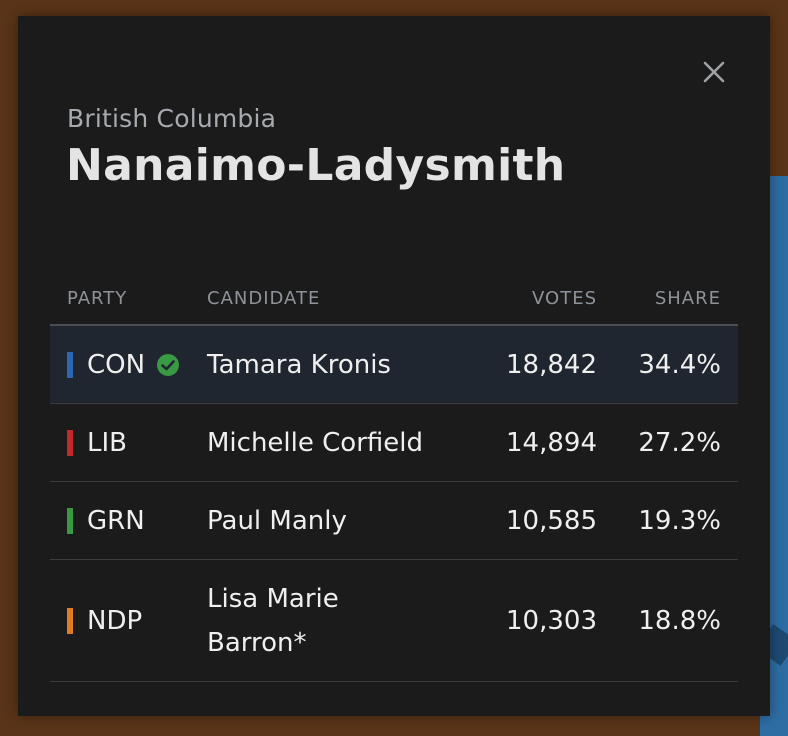 The height and width of the screenshot is (736, 788). I want to click on riding-title: Nanaimo-Ladysmith, so click(316, 165).